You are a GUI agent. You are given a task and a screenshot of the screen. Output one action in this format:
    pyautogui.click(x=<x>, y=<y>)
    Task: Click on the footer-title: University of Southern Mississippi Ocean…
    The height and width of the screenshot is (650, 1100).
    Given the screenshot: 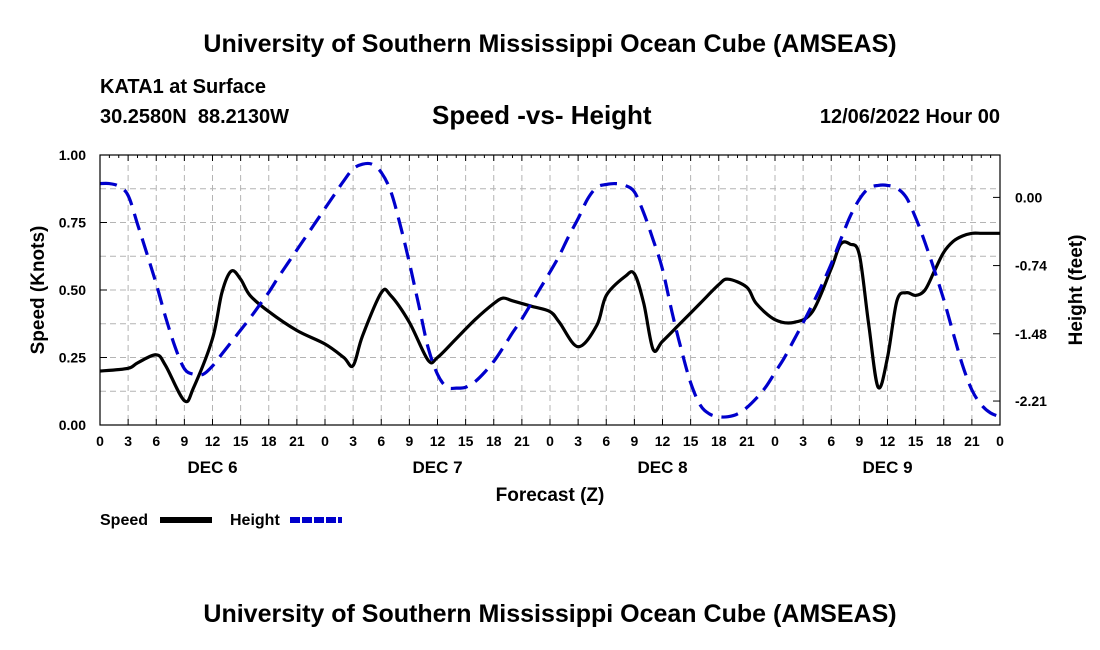 What is the action you would take?
    pyautogui.click(x=550, y=614)
    